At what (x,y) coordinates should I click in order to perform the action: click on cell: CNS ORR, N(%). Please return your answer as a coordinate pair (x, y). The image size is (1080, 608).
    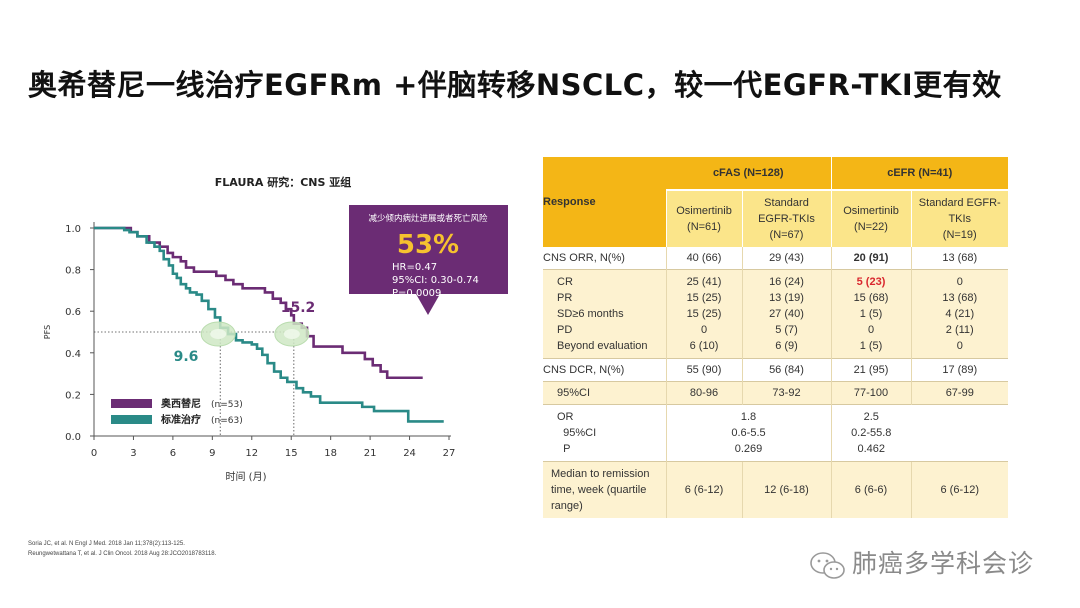
    Looking at the image, I should click on (604, 258).